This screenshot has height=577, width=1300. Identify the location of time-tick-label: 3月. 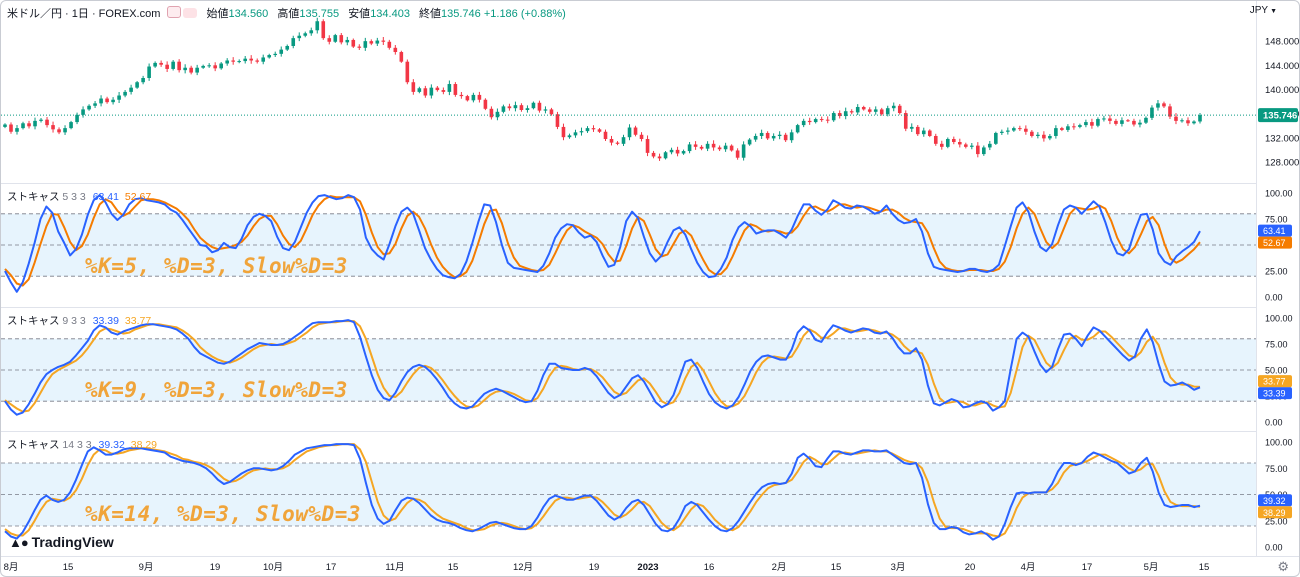
(898, 567).